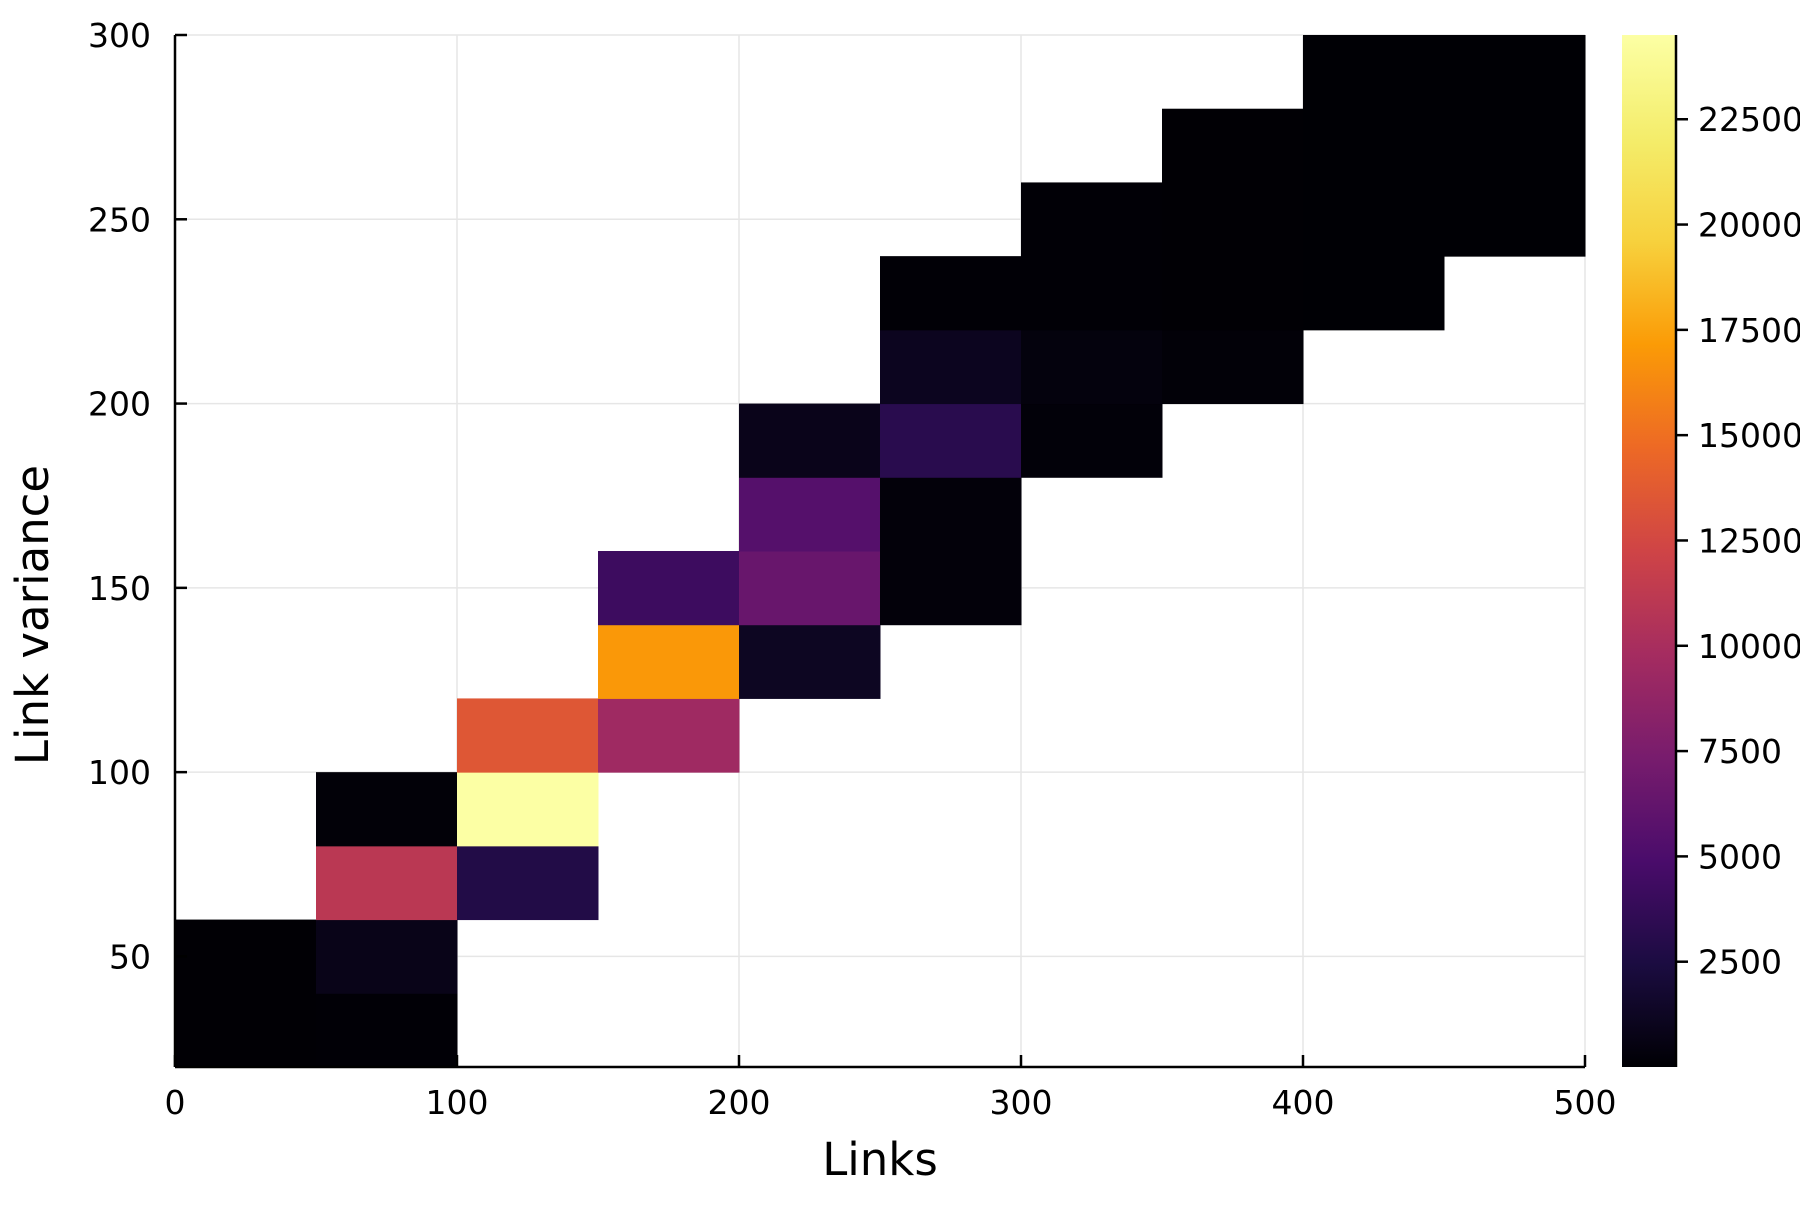 The height and width of the screenshot is (1205, 1800). Describe the element at coordinates (1303, 1102) in the screenshot. I see `x-tick-label: 400` at that location.